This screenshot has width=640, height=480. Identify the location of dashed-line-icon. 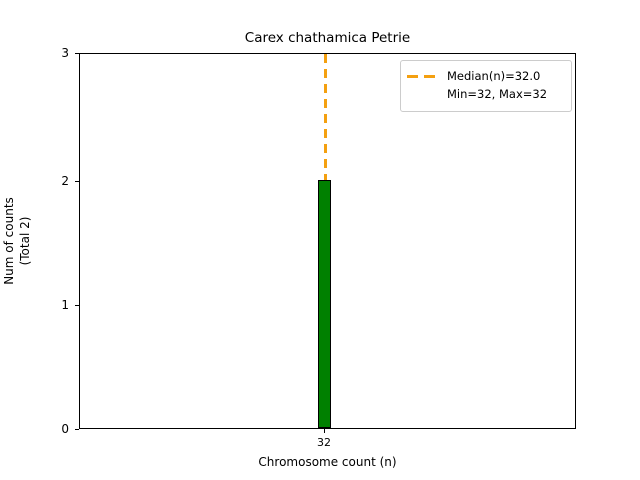
(423, 76).